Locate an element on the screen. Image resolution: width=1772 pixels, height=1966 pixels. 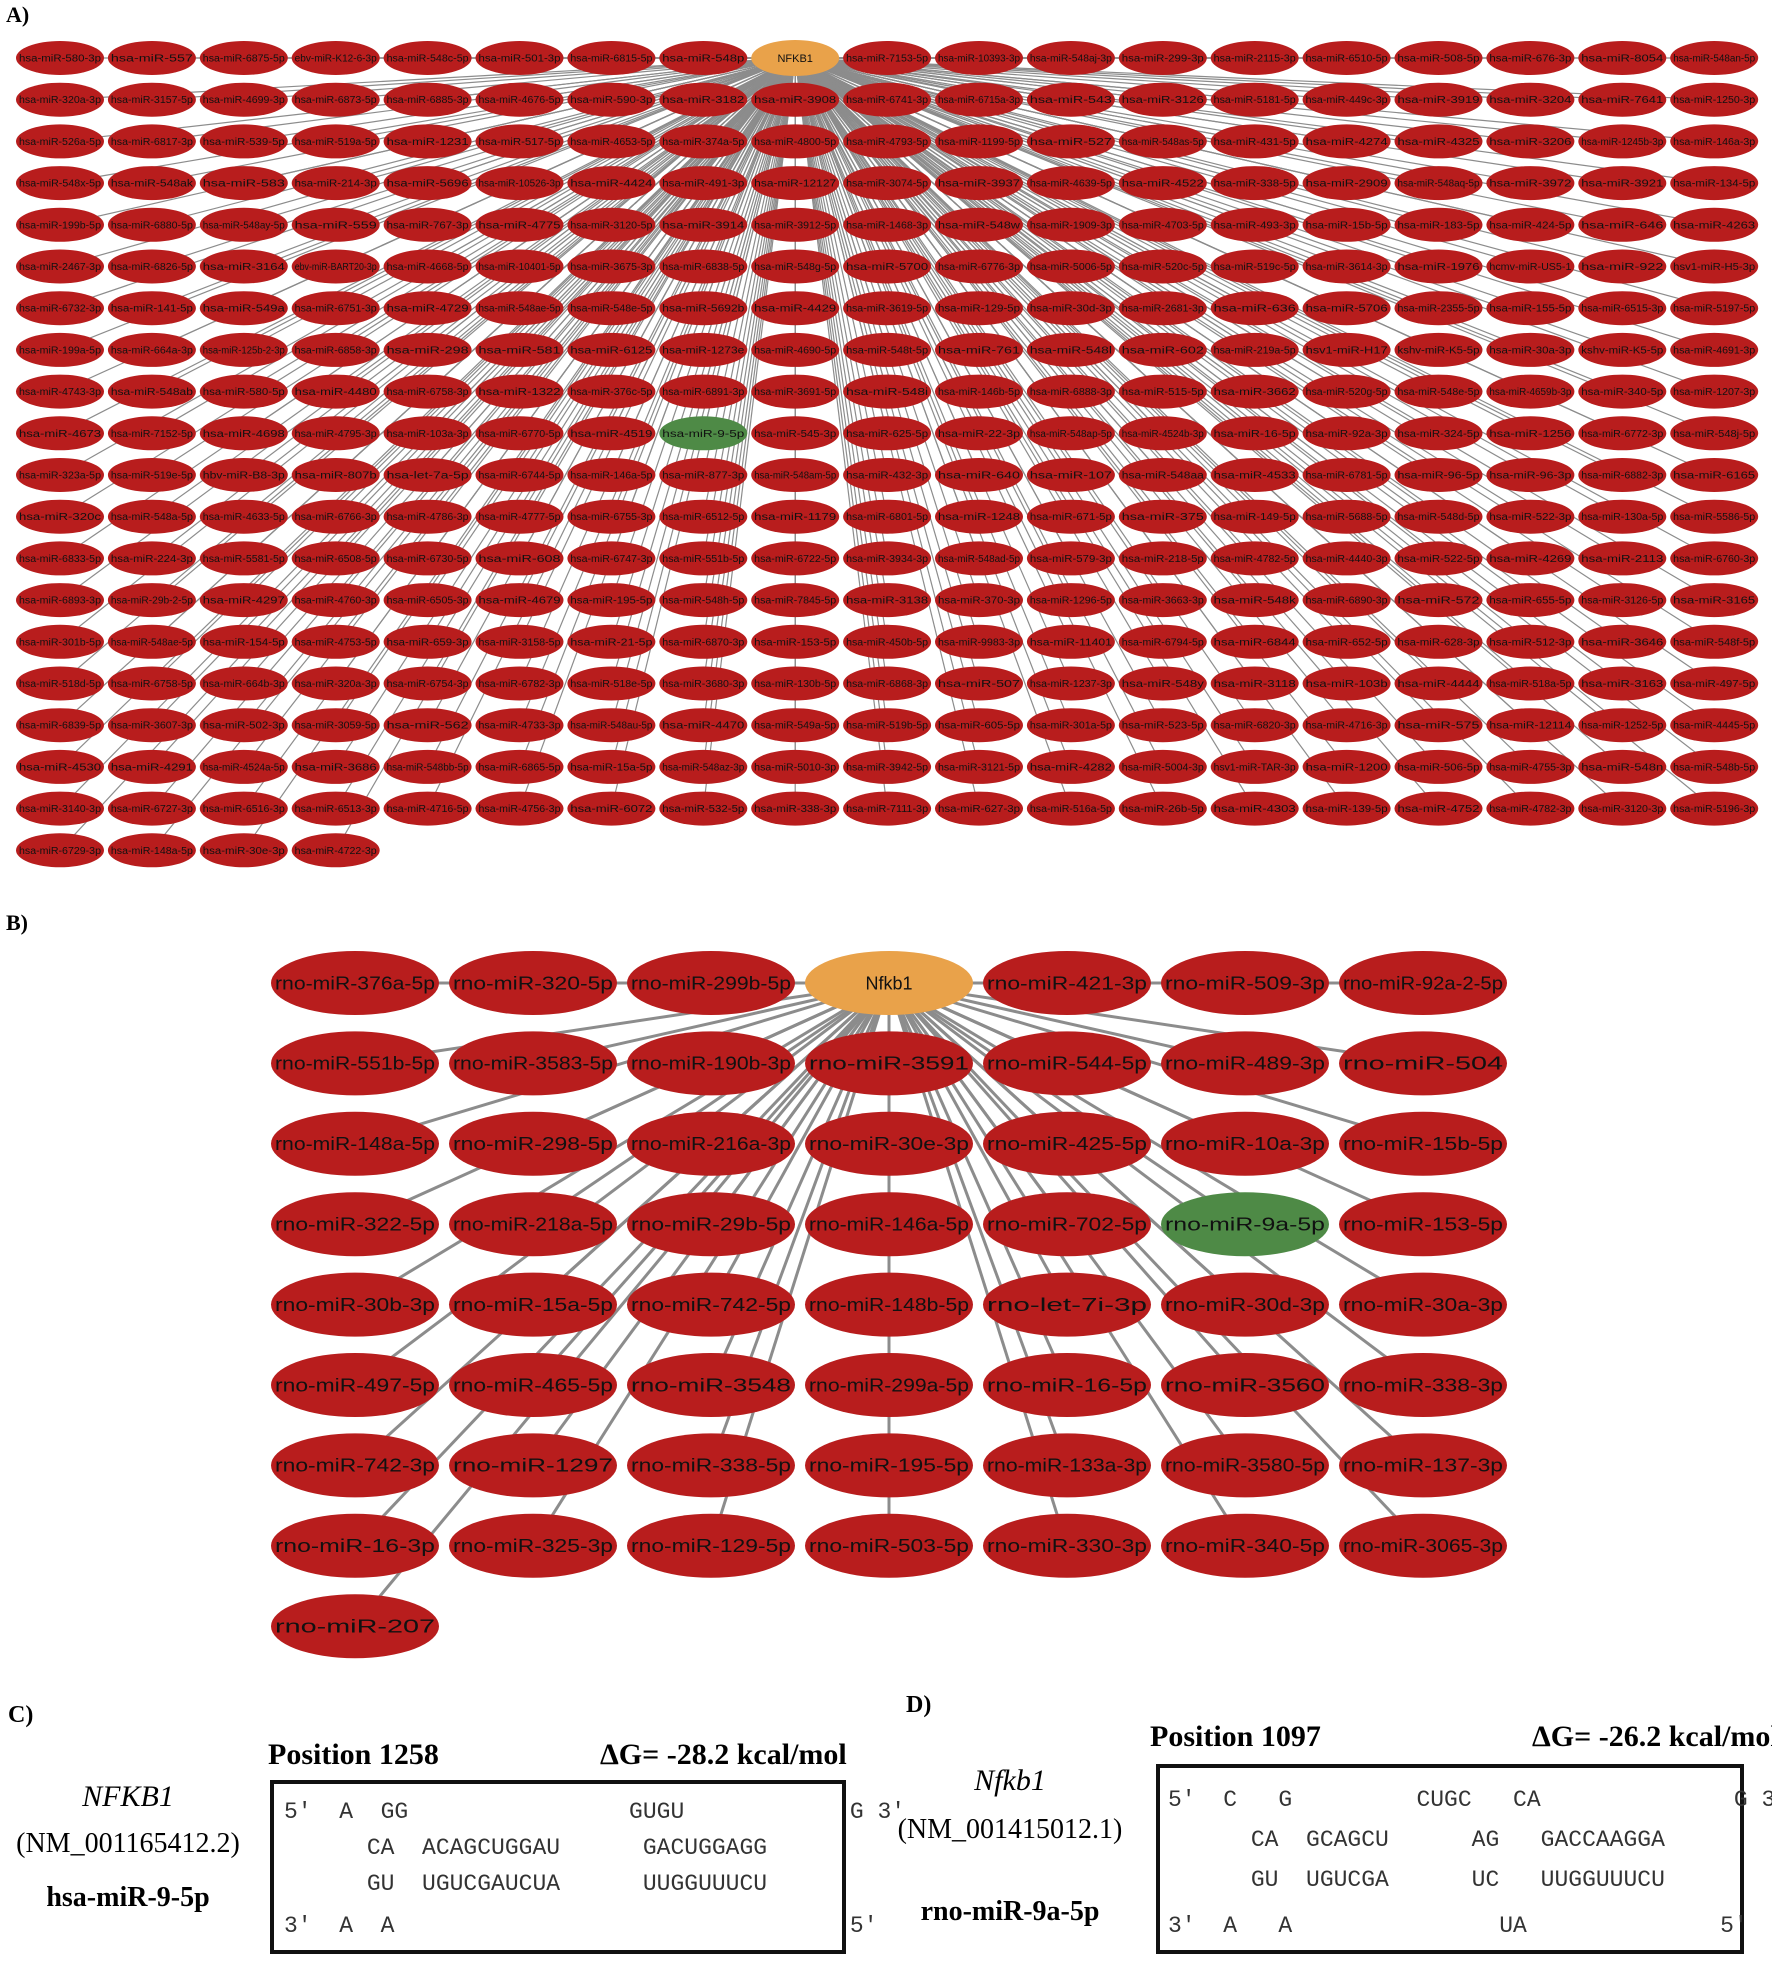
mirna-node: hsa-miR-548aq-5p is located at coordinates (1438, 183).